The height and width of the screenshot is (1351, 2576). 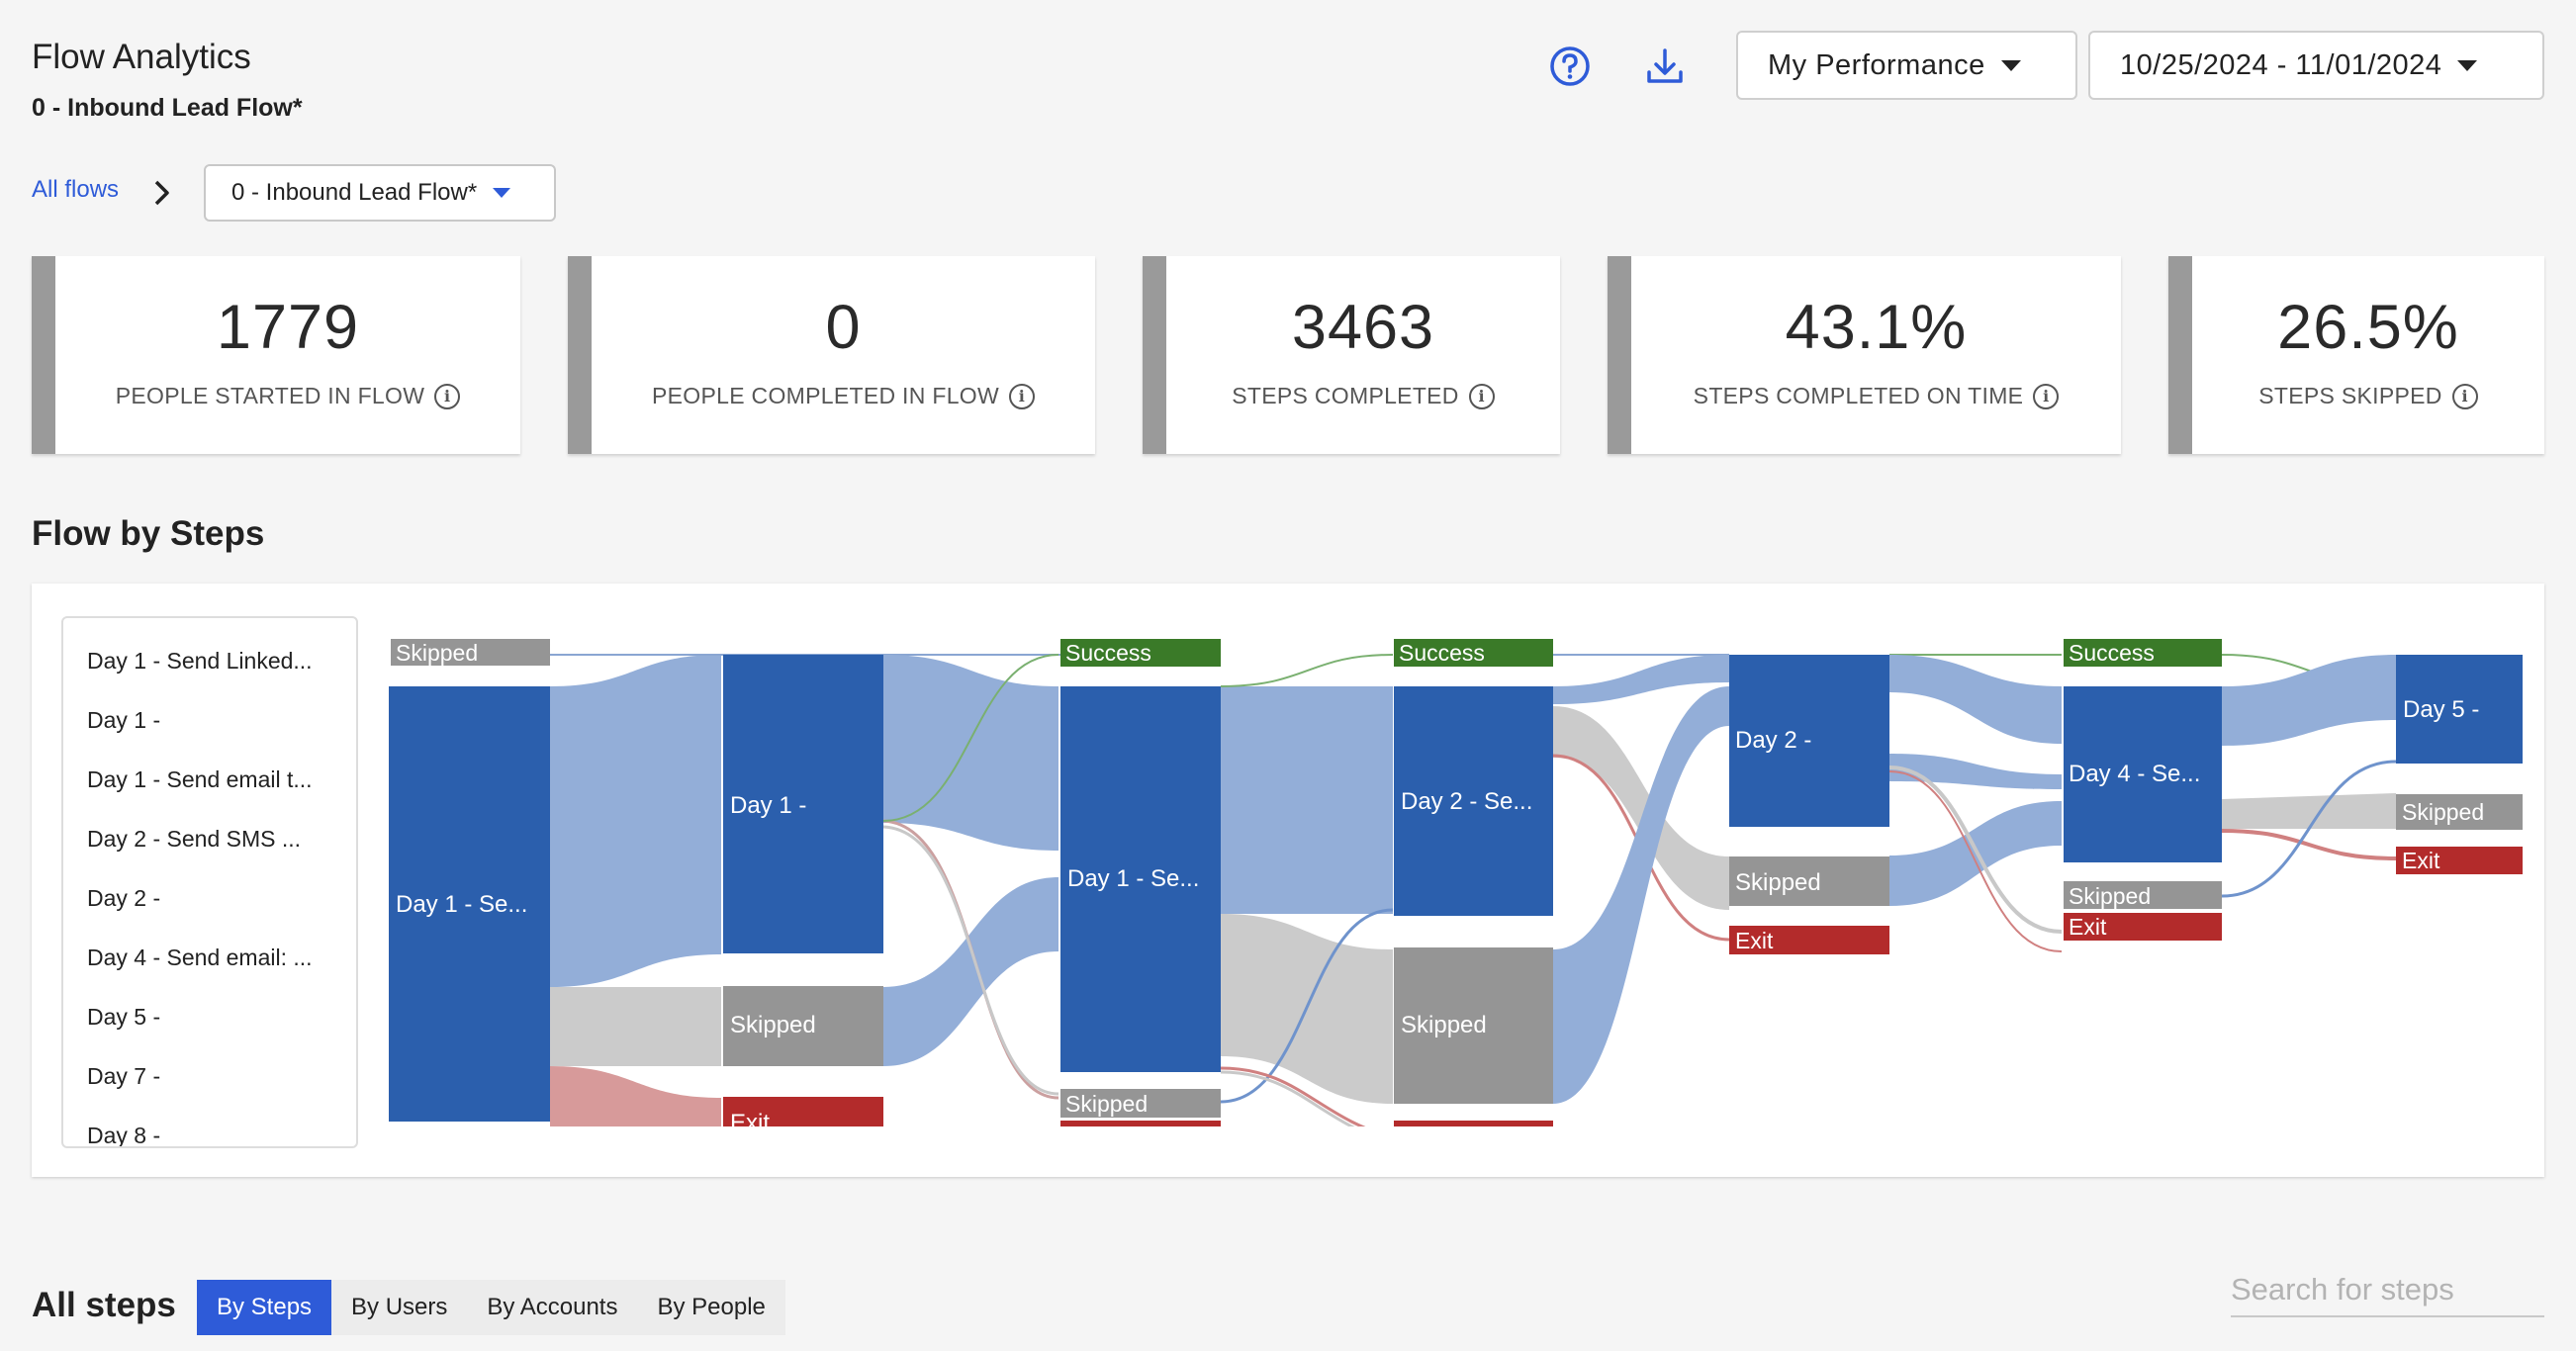 I want to click on node-label-day2-b: Day 2 -, so click(x=1773, y=740).